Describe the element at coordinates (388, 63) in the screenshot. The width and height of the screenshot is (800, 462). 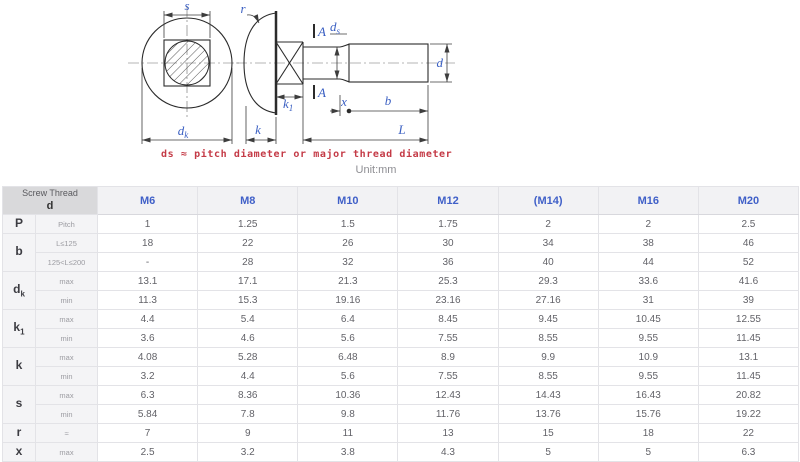
I see `threaded-section` at that location.